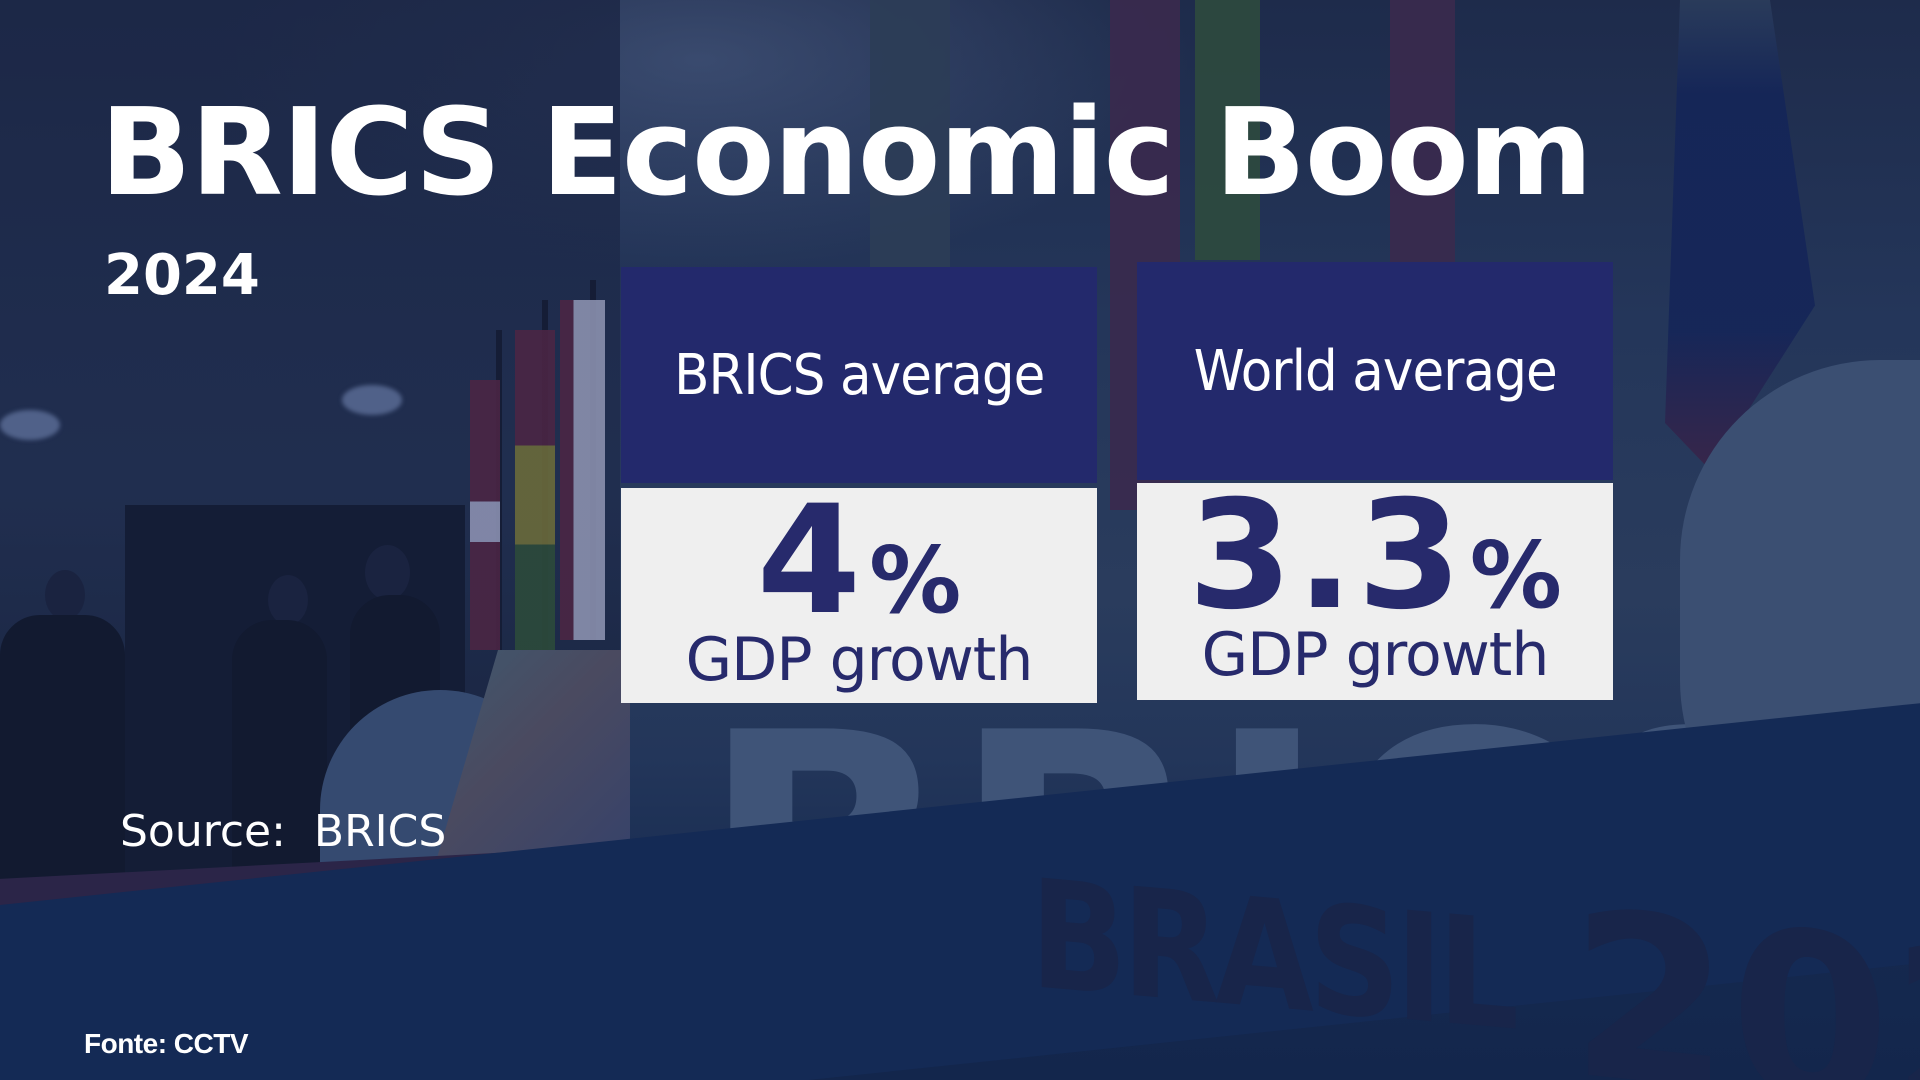 This screenshot has width=1920, height=1080. What do you see at coordinates (846, 153) in the screenshot?
I see `graphic-title: BRICS Economic Boom` at bounding box center [846, 153].